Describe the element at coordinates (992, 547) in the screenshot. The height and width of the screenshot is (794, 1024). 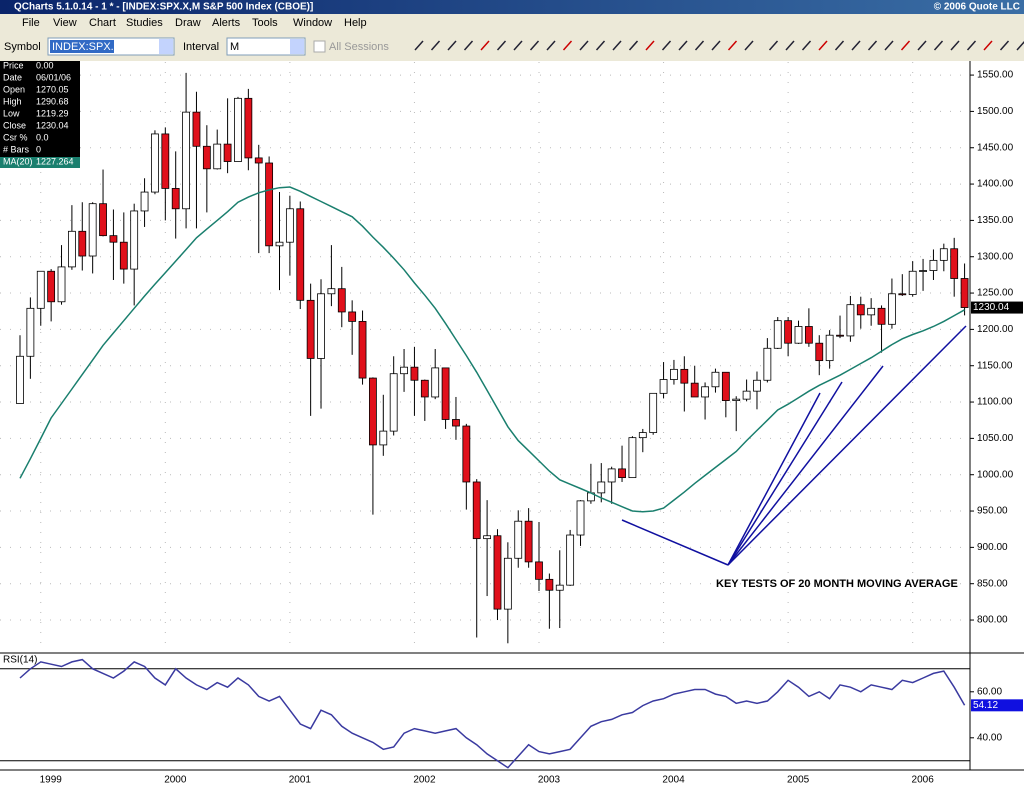
I see `y-tick-label: 900.00` at that location.